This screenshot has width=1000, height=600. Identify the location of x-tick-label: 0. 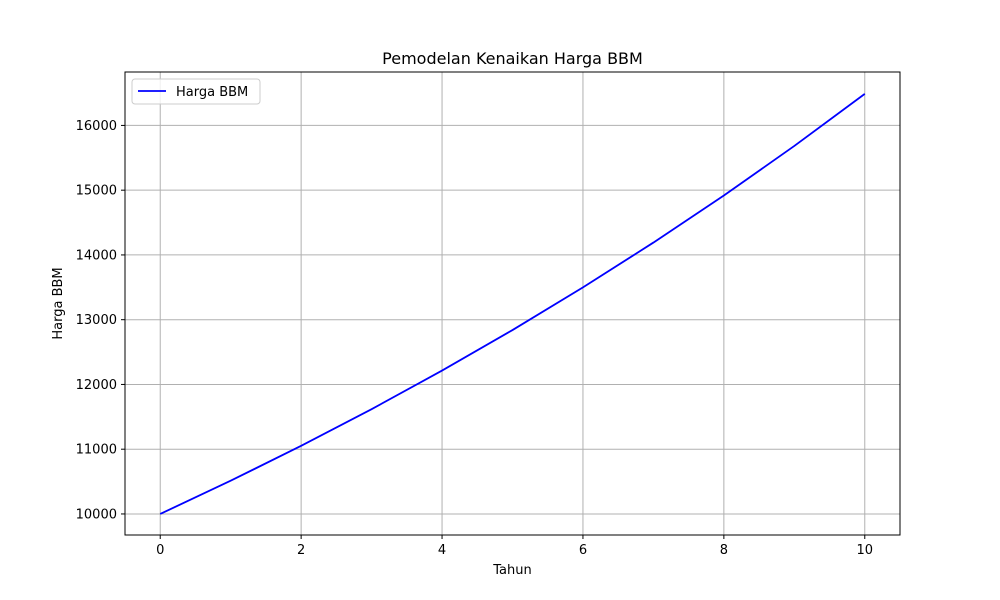
(160, 550).